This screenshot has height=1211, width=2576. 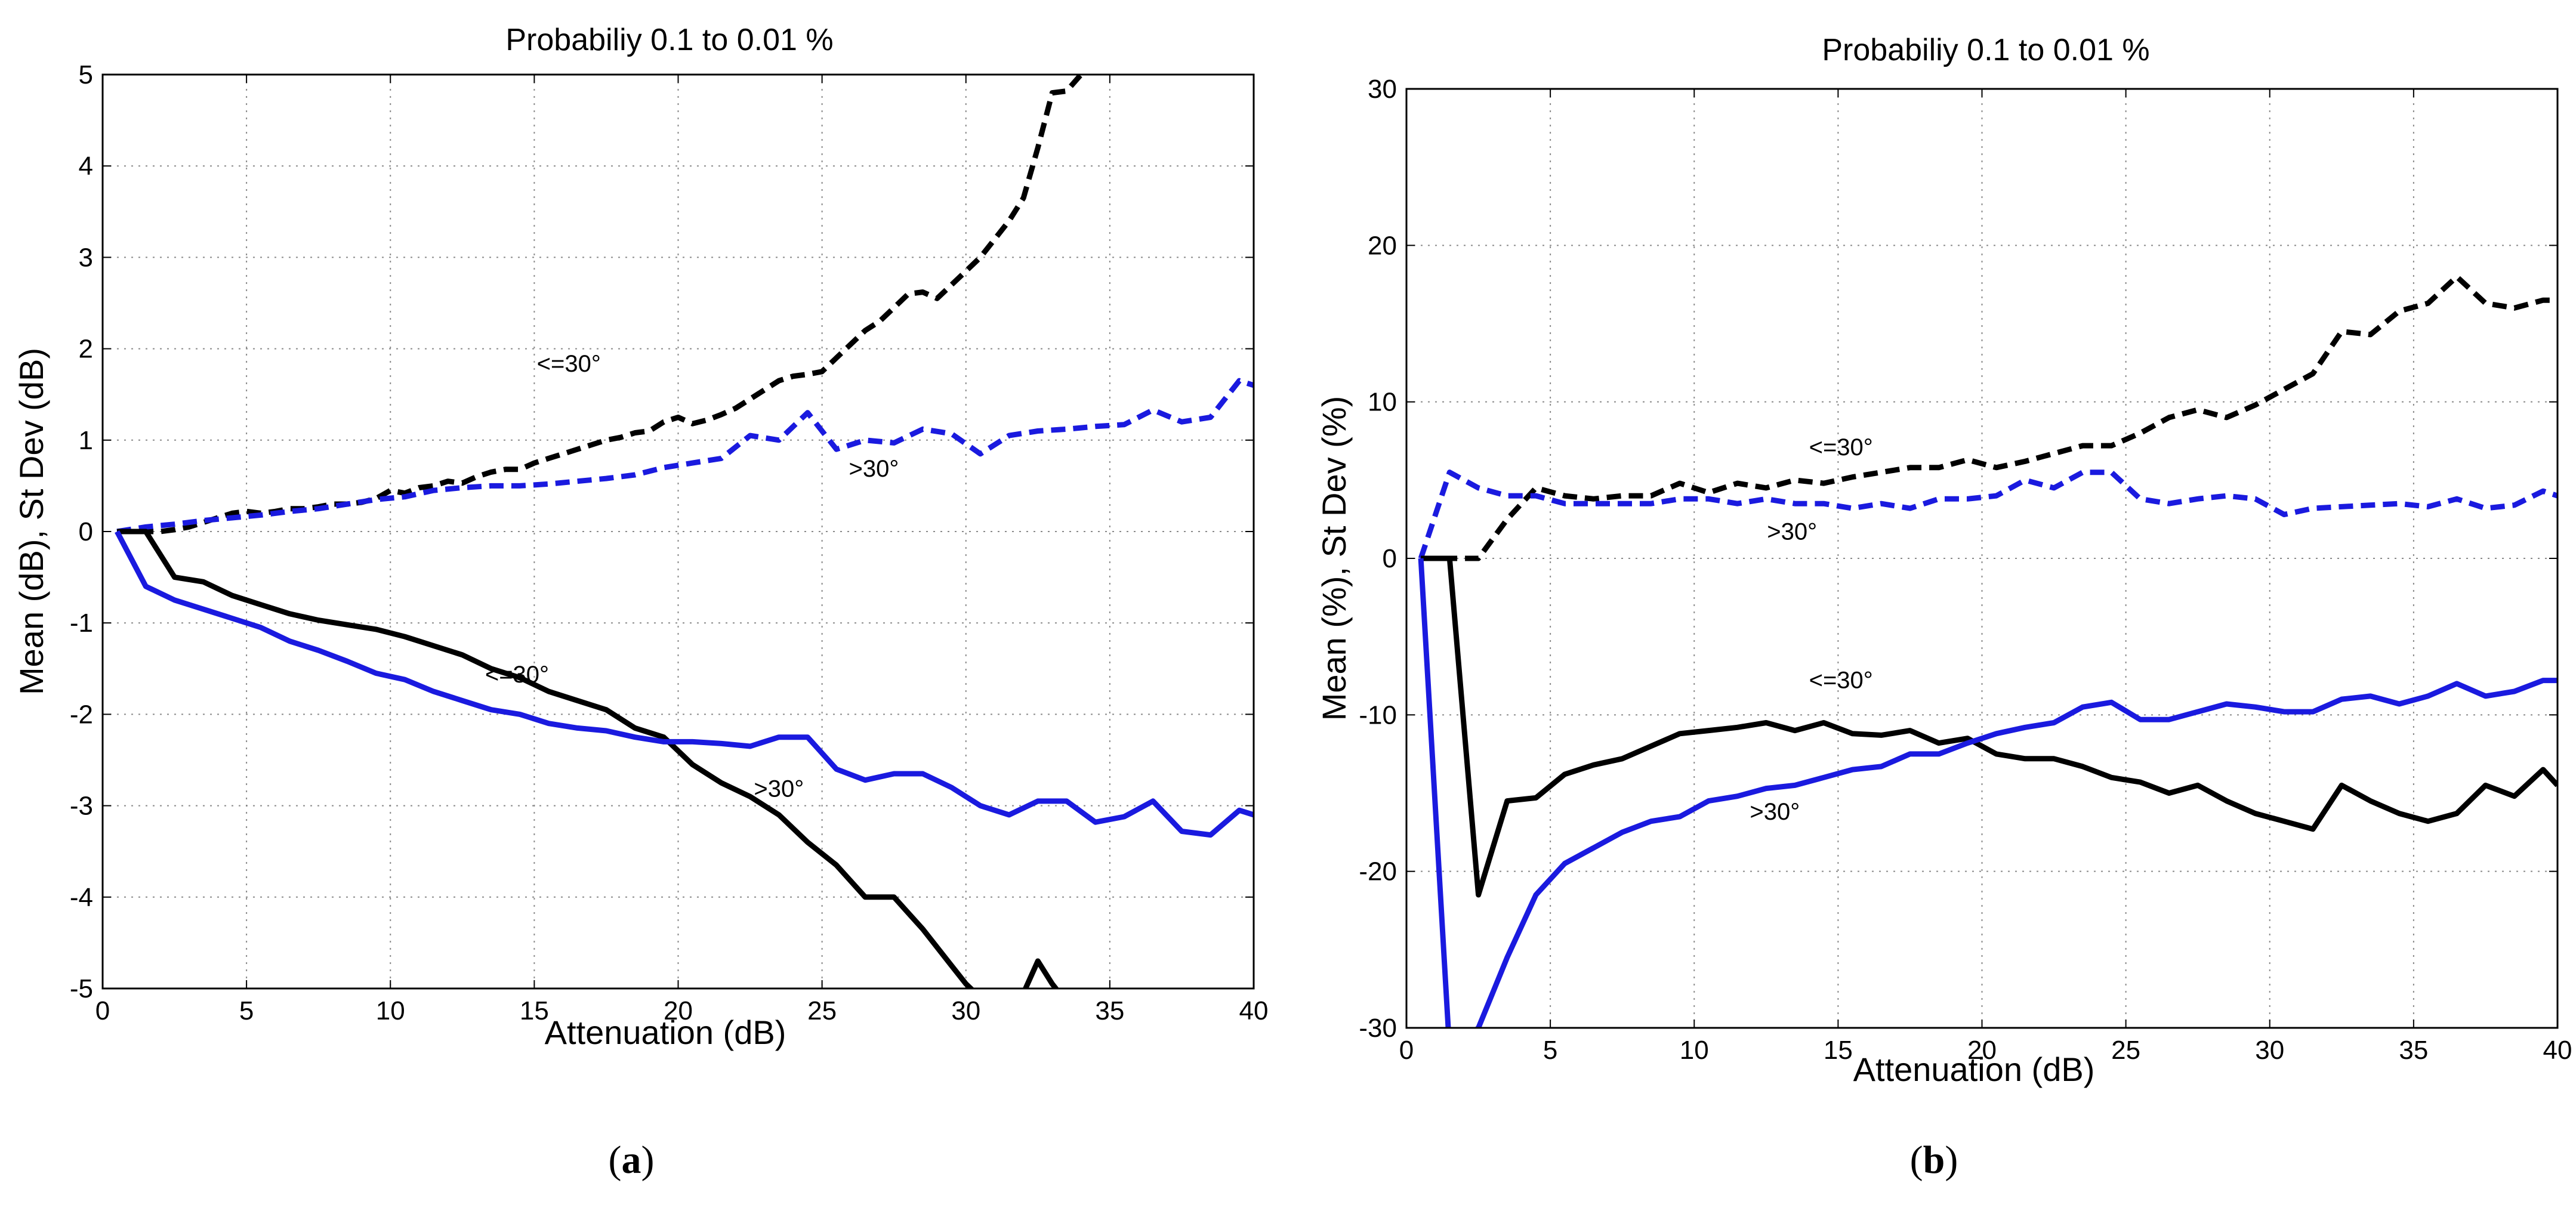 I want to click on y-tick-label: -5, so click(x=81, y=988).